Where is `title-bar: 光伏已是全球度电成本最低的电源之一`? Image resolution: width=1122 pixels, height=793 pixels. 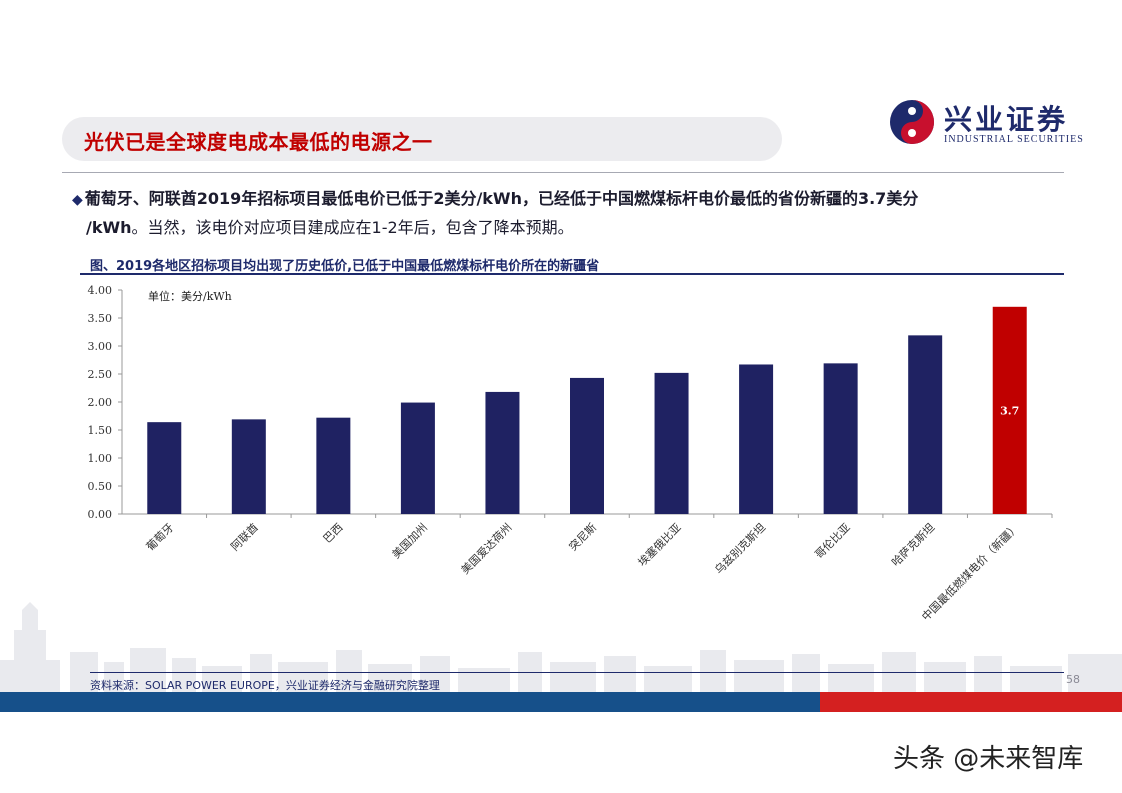 title-bar: 光伏已是全球度电成本最低的电源之一 is located at coordinates (422, 139).